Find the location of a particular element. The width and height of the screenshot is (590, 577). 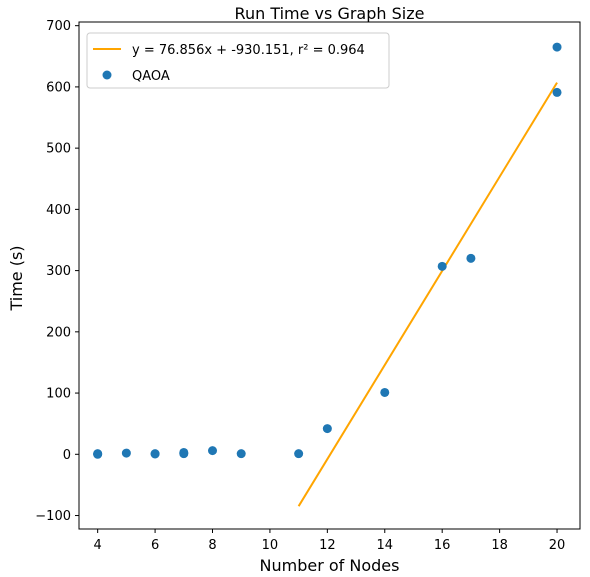

y-tick-label: −100 is located at coordinates (53, 516).